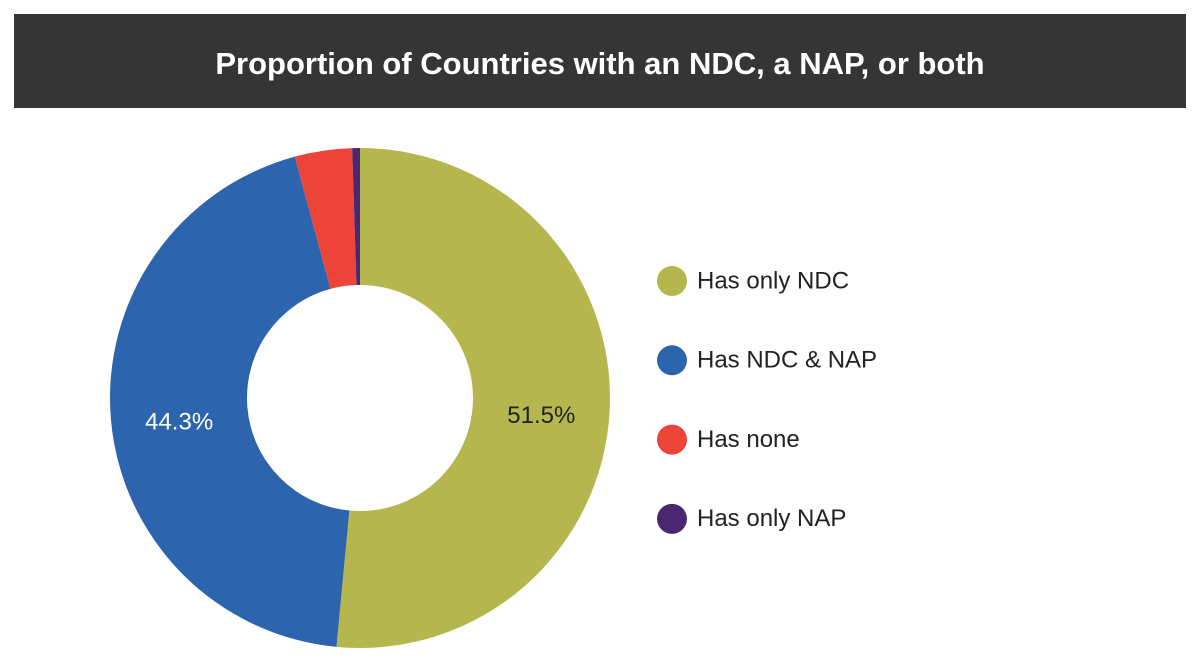 The height and width of the screenshot is (661, 1200). Describe the element at coordinates (179, 422) in the screenshot. I see `data-label: 44.3%` at that location.